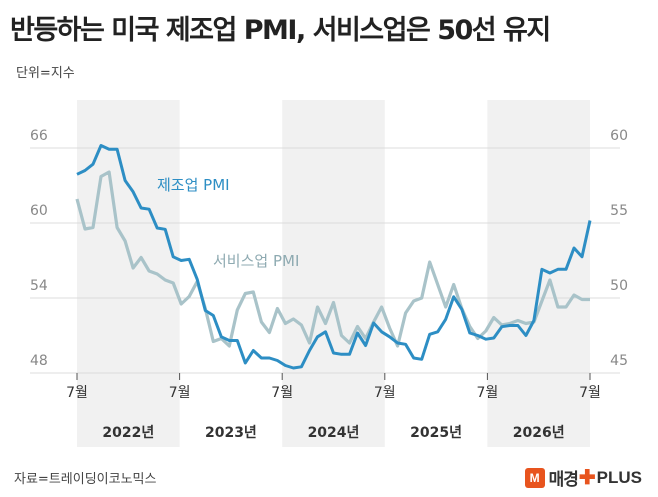 Image resolution: width=658 pixels, height=497 pixels. What do you see at coordinates (128, 433) in the screenshot?
I see `year-label: 2022년` at bounding box center [128, 433].